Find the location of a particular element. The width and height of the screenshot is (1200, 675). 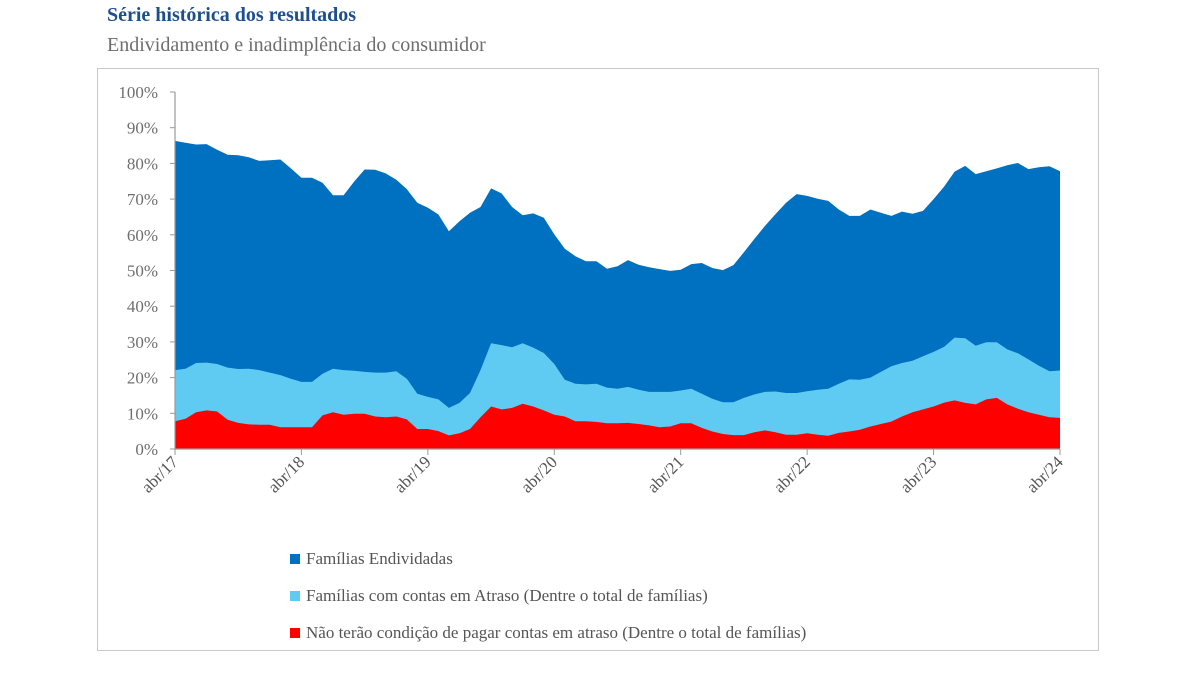

x-tick-label: abr/22 is located at coordinates (792, 474).